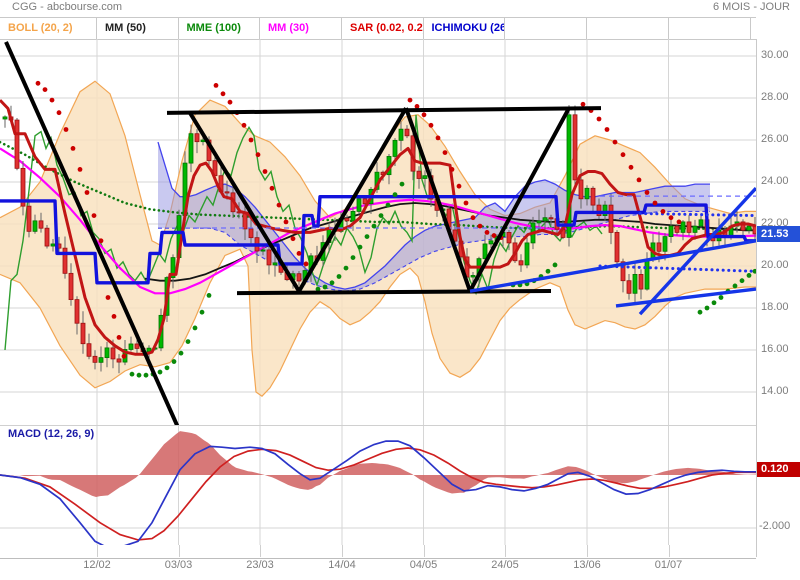  I want to click on macd-value-badge: 0.120, so click(778, 469).